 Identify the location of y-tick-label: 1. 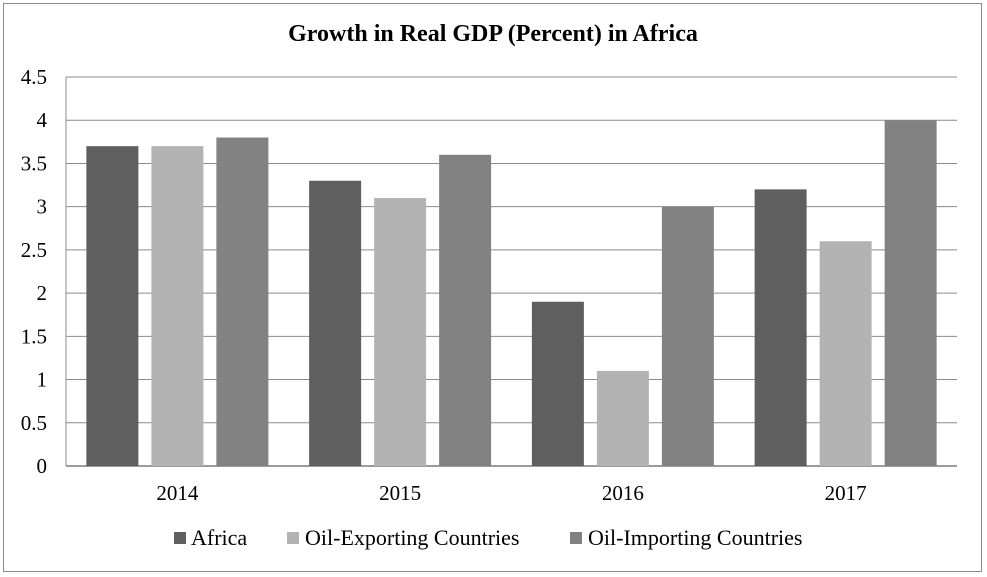
(42, 380).